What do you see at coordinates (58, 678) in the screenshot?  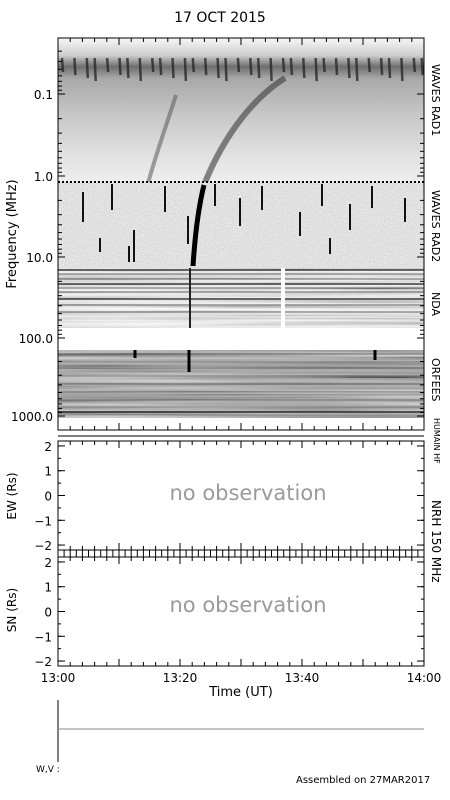 I see `time-tick-label: 13:00` at bounding box center [58, 678].